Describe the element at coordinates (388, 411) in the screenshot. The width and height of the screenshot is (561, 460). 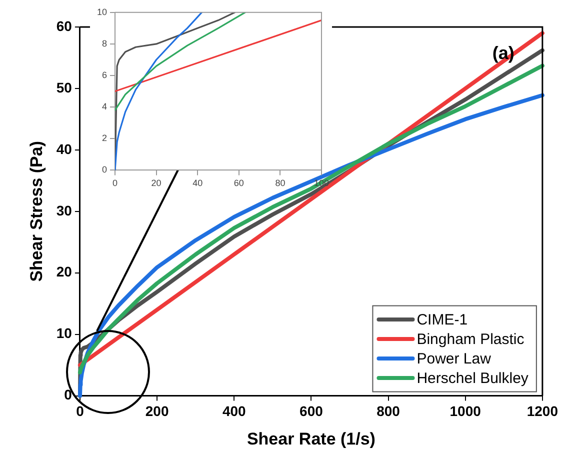
I see `x-tick-label: 800` at that location.